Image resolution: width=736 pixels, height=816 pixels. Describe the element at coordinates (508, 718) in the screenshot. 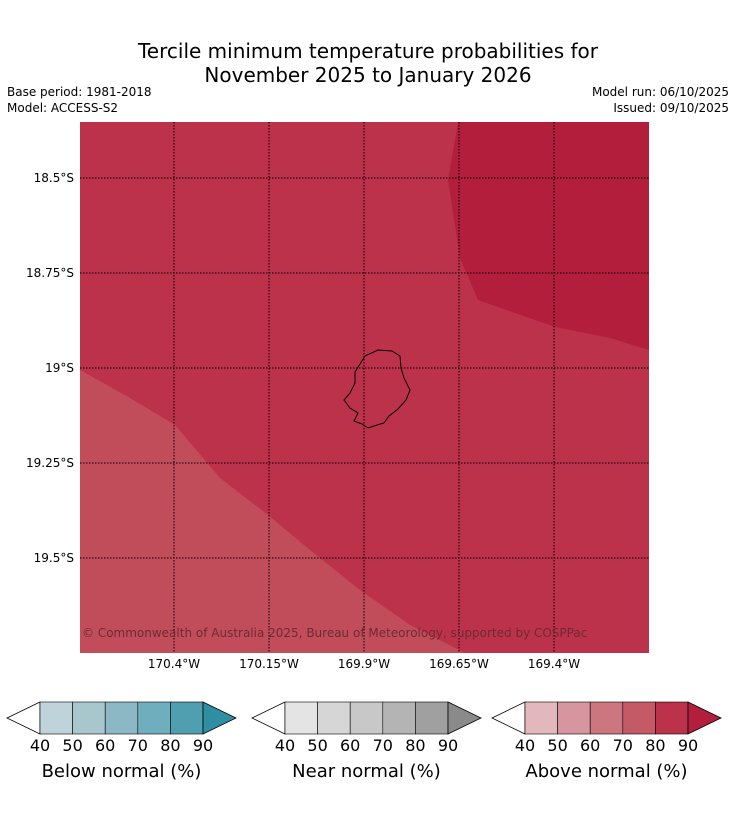

I see `colorbar-above-low-arrow` at that location.